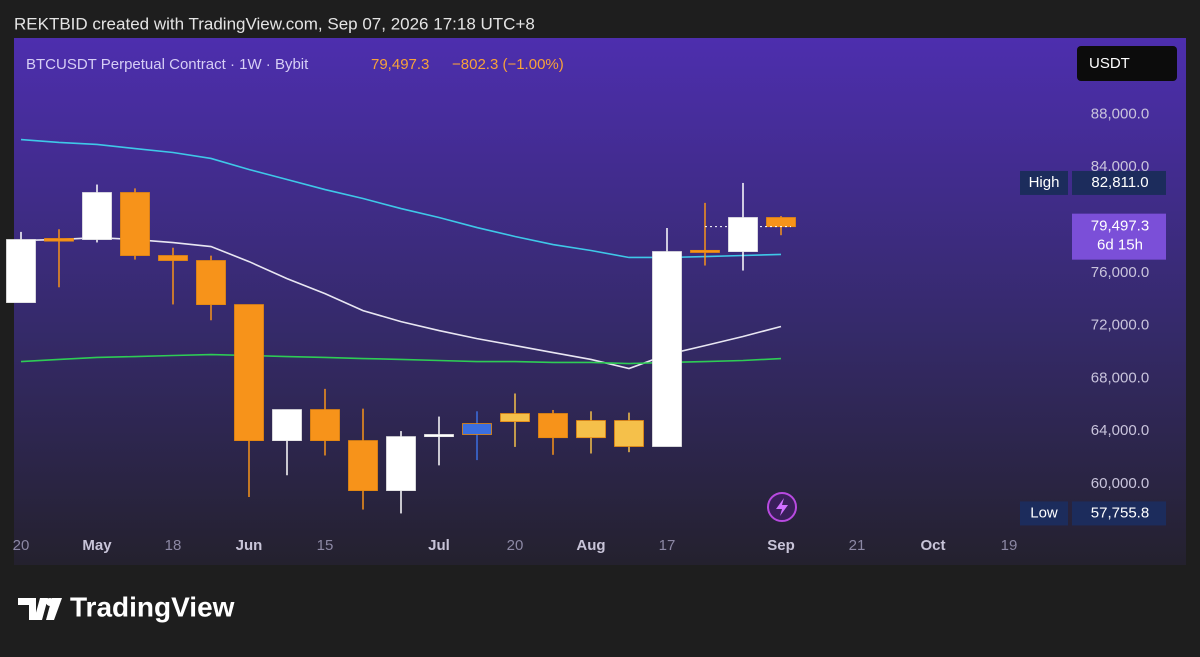  What do you see at coordinates (152, 606) in the screenshot?
I see `brand: TradingView` at bounding box center [152, 606].